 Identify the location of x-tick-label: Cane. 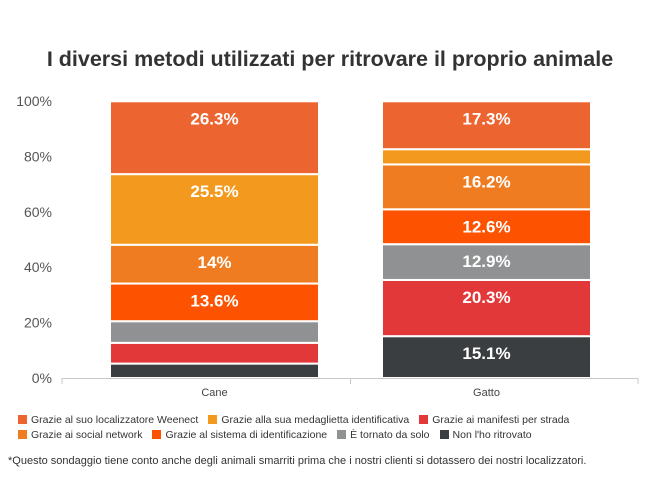
(214, 393).